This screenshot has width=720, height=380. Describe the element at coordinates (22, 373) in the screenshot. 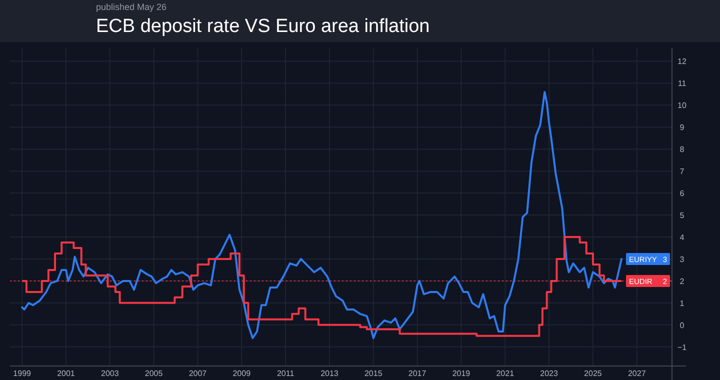

I see `x-tick-label: 1999` at that location.